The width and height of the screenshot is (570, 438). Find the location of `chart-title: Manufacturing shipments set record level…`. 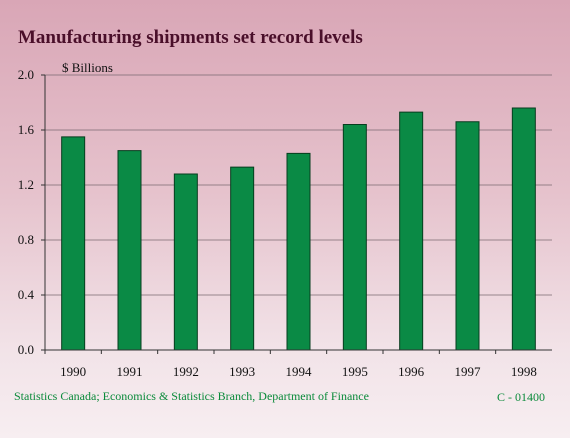

chart-title: Manufacturing shipments set record level… is located at coordinates (190, 37).